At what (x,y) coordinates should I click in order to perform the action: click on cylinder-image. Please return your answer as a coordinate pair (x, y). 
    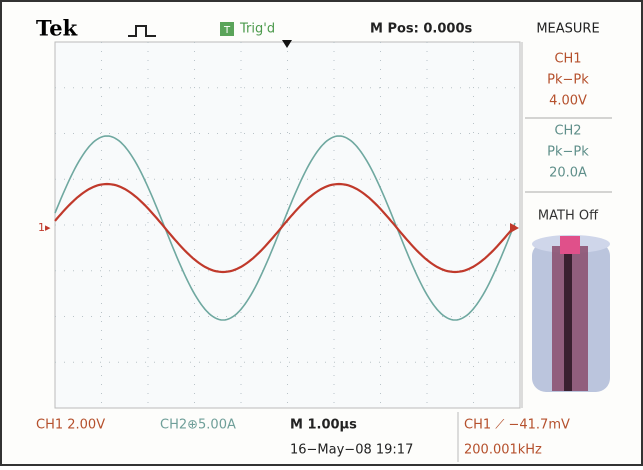
    Looking at the image, I should click on (571, 313).